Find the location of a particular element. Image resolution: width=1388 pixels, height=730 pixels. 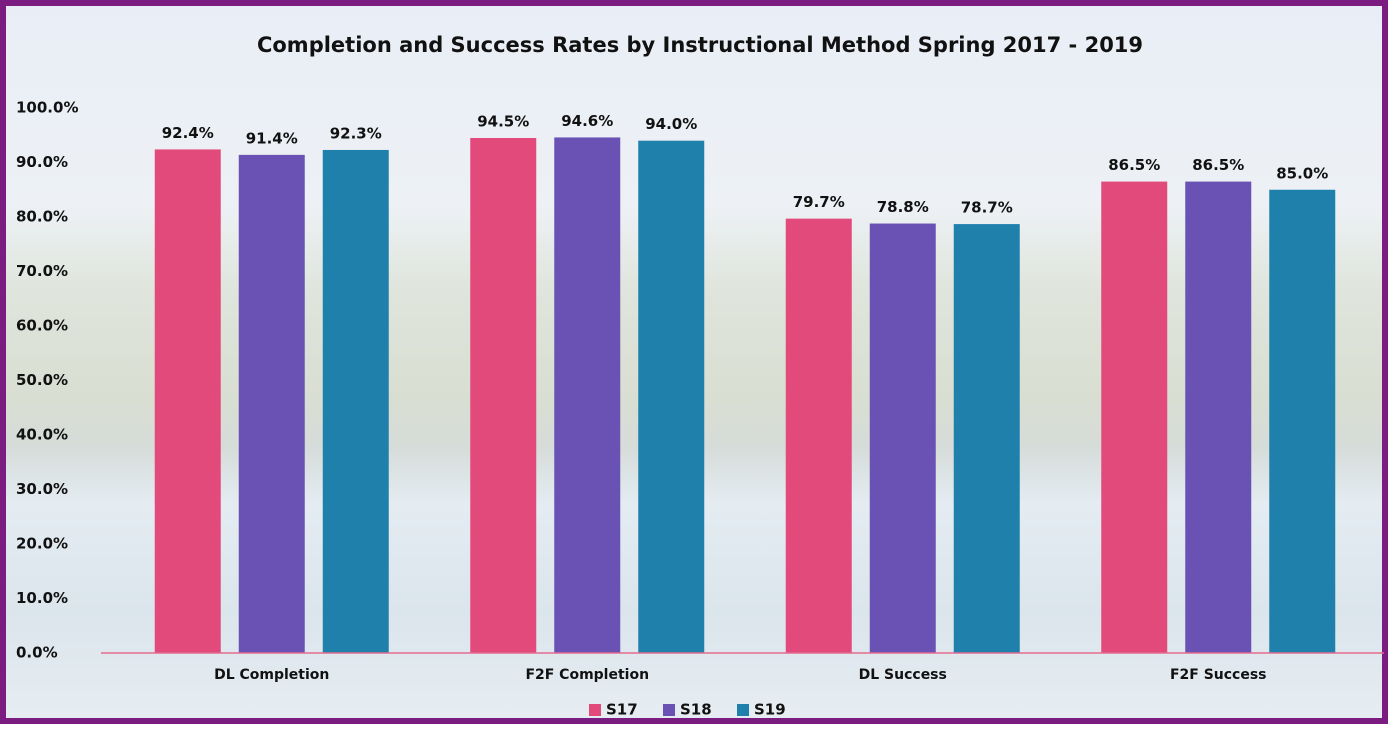

y-tick-label: 30.0% is located at coordinates (42, 489).